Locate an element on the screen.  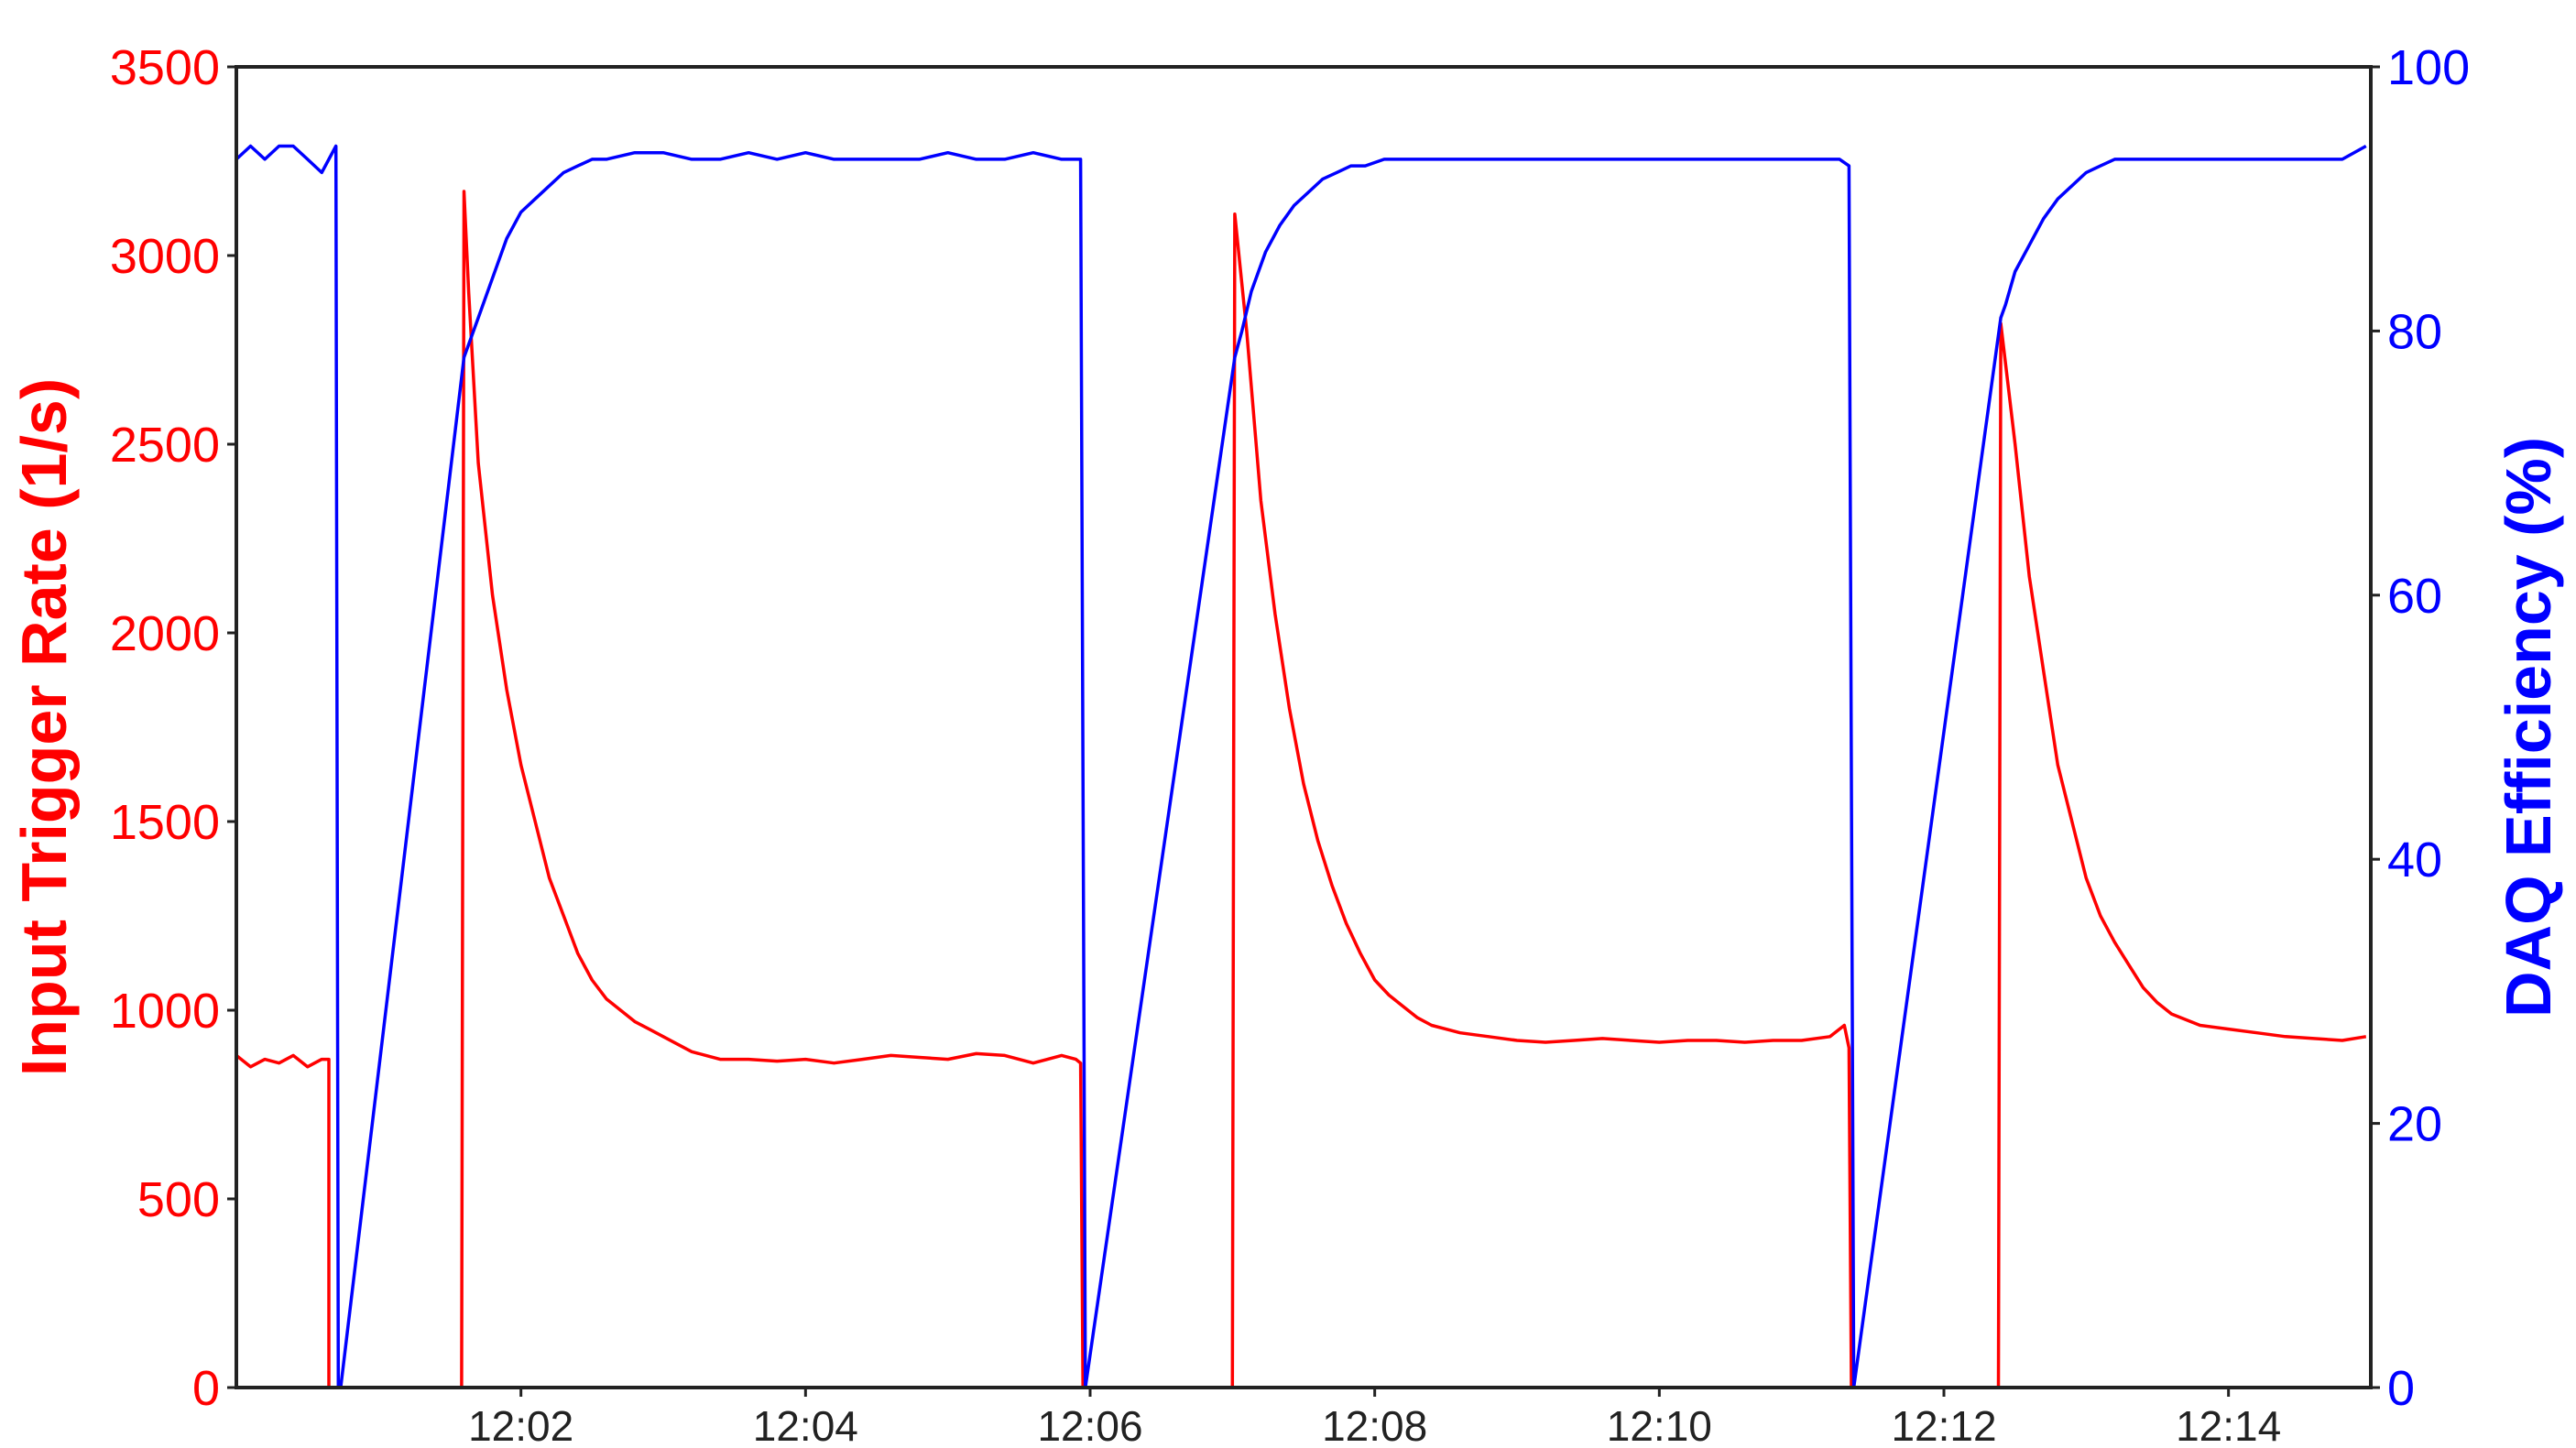
bottom-tick-label: 12:06 is located at coordinates (1089, 1425).